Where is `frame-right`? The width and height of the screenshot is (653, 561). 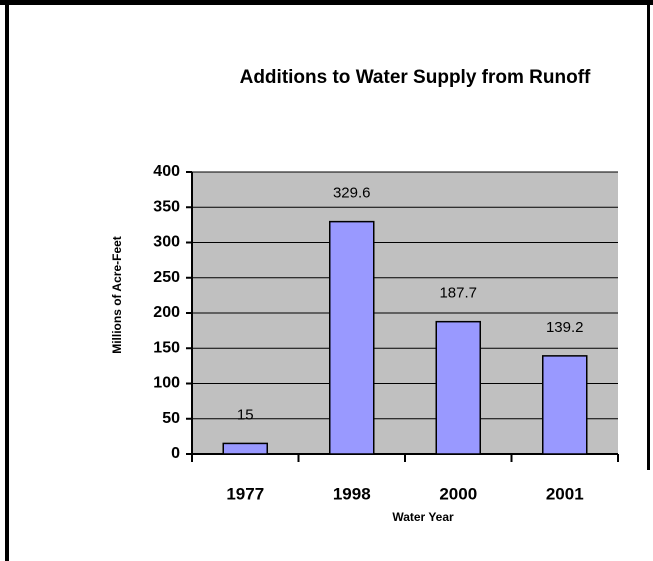
frame-right is located at coordinates (648, 235).